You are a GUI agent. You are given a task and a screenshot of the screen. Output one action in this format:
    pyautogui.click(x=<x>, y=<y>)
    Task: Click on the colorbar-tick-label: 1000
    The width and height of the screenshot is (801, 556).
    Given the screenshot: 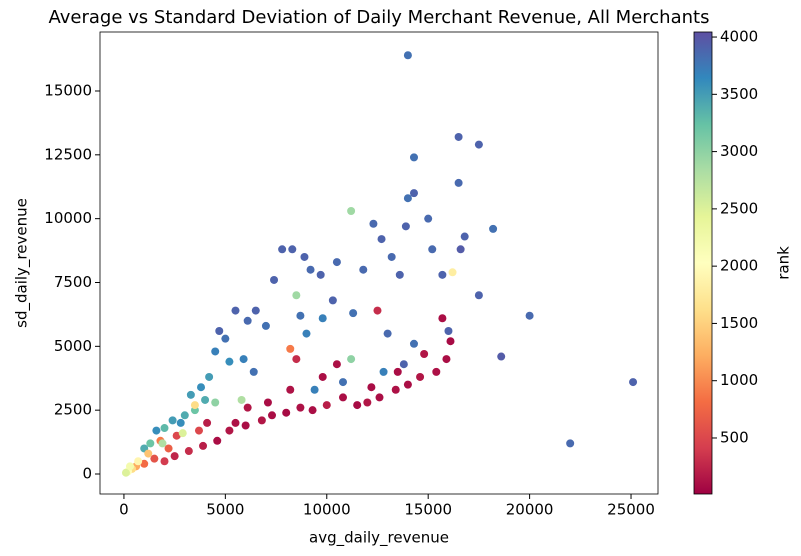 What is the action you would take?
    pyautogui.click(x=739, y=380)
    